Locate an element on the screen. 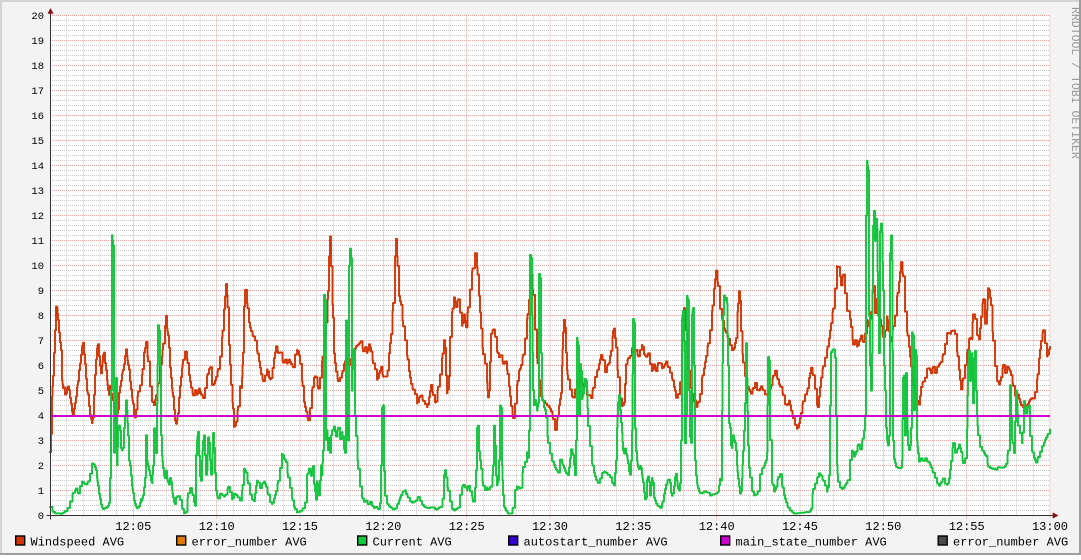 The image size is (1081, 560). svg-text: 12:25 is located at coordinates (467, 527).